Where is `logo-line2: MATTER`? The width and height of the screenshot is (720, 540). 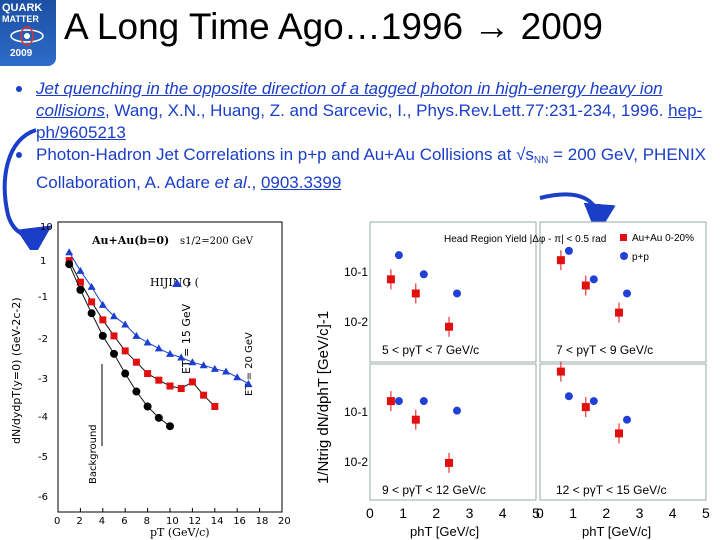 logo-line2: MATTER is located at coordinates (20, 19).